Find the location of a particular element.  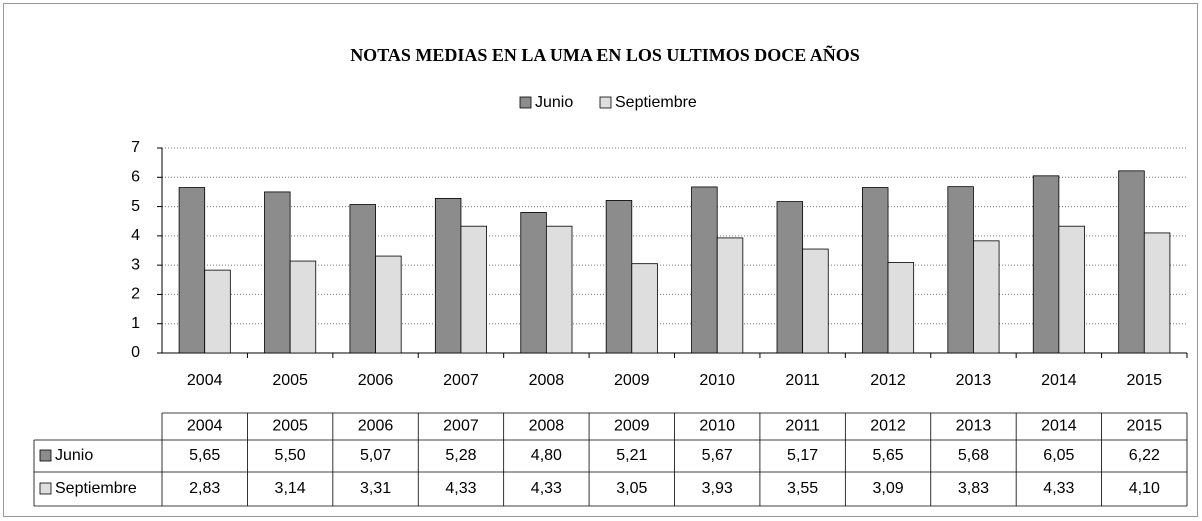

table-cell: 3,09 is located at coordinates (887, 488).